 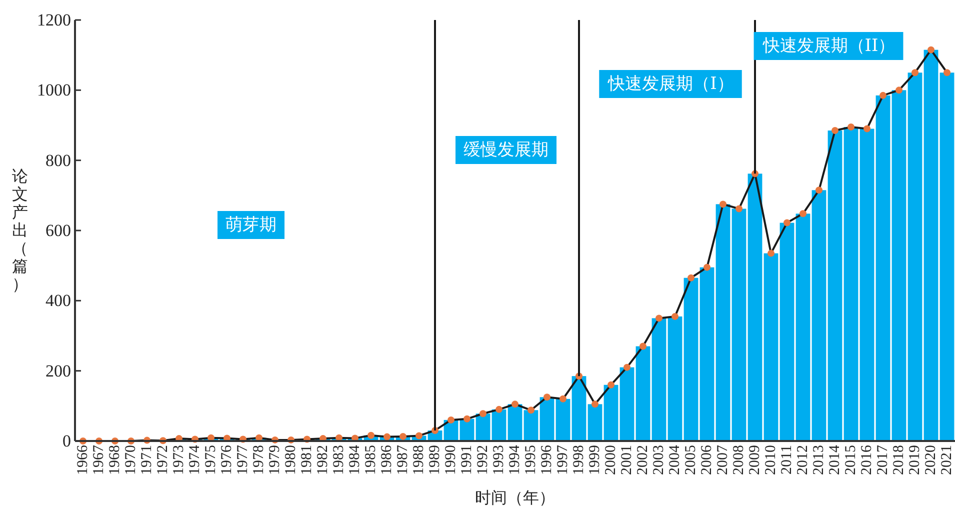 What do you see at coordinates (307, 460) in the screenshot?
I see `x-tick-label: 1981` at bounding box center [307, 460].